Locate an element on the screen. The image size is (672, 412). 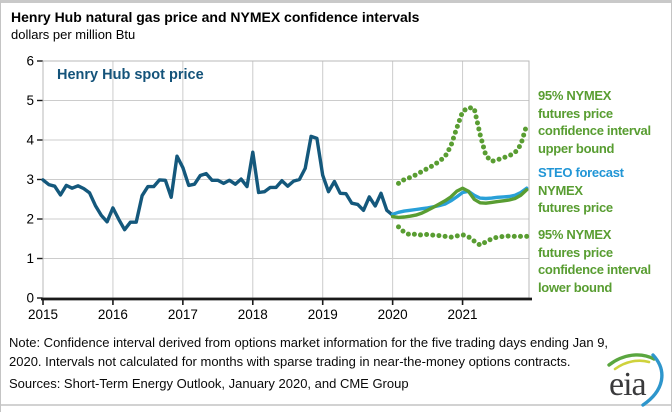
x-axis-tick-label: 2018 is located at coordinates (253, 314).